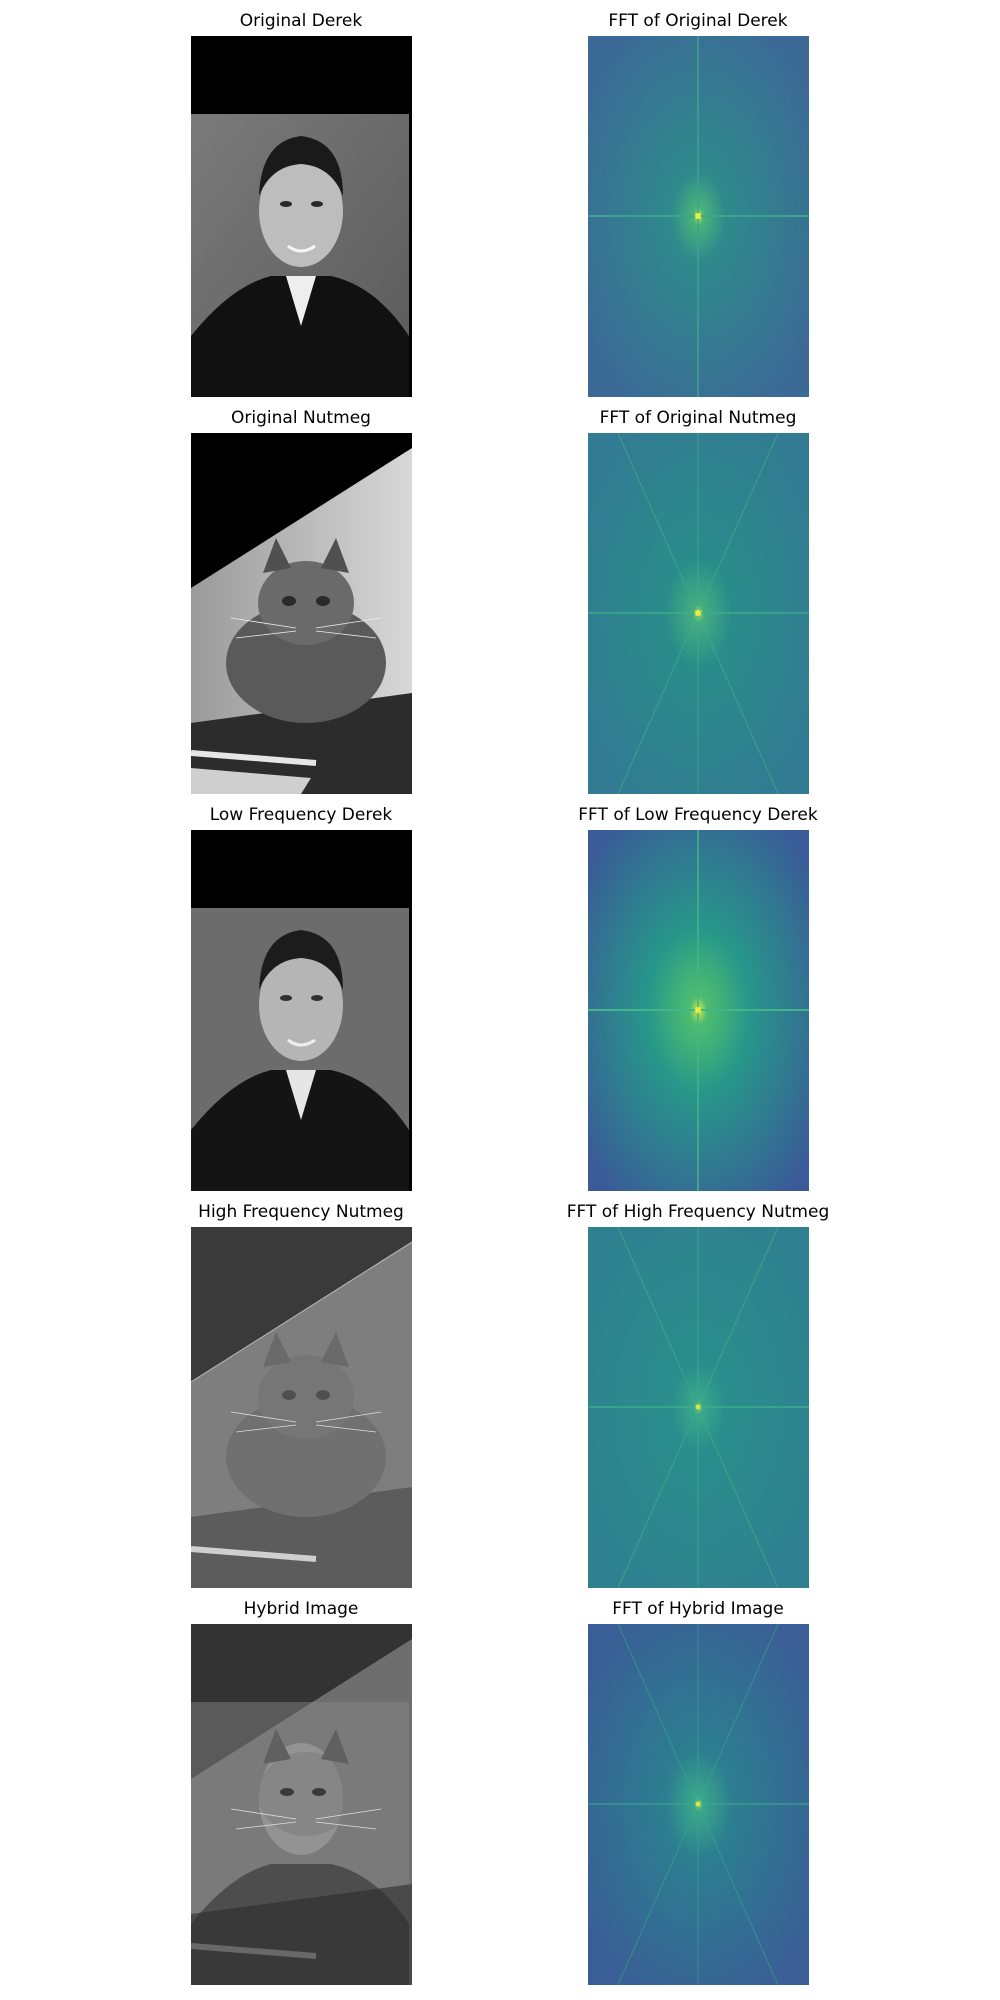 The image size is (1000, 2000). I want to click on fft-high-frequency-nutmeg-image, so click(698, 1407).